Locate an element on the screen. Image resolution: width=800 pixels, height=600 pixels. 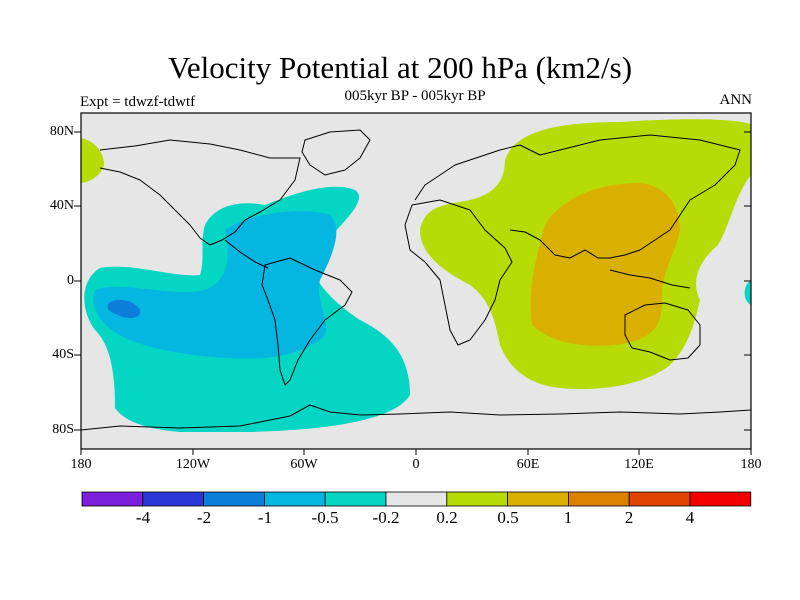
positive-mid-region is located at coordinates (605, 264).